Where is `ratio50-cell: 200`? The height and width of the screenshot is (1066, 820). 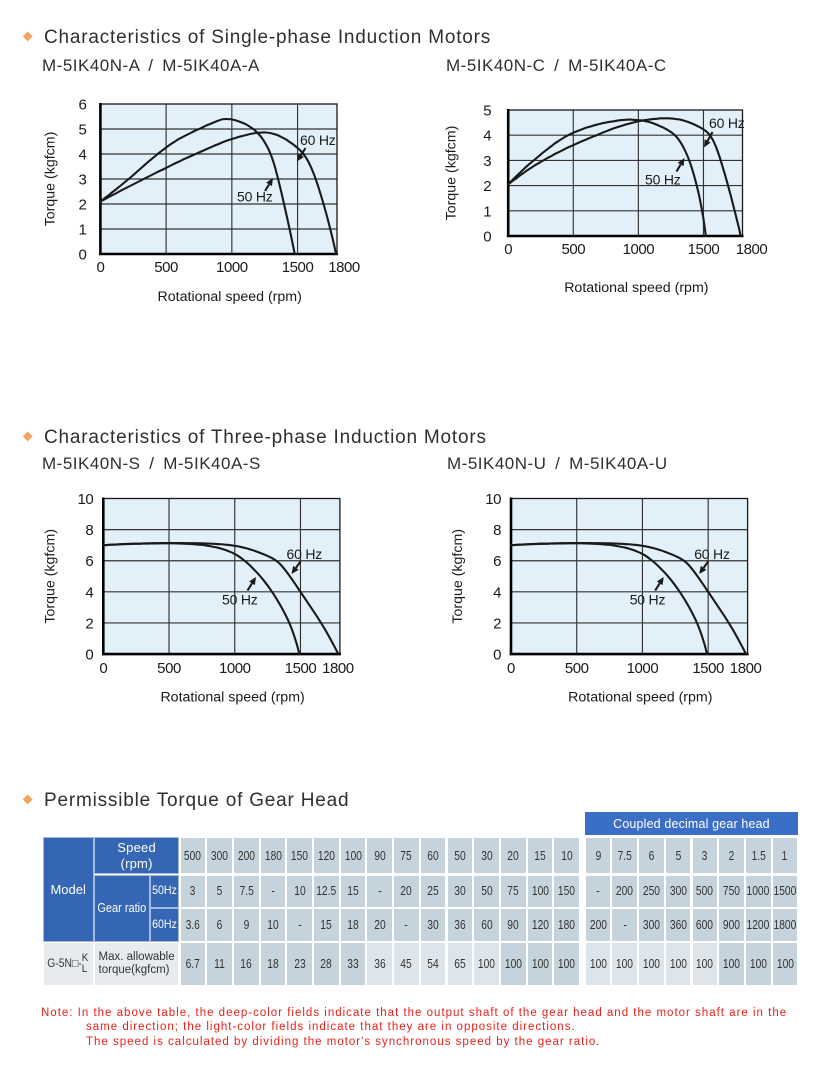
ratio50-cell: 200 is located at coordinates (625, 891).